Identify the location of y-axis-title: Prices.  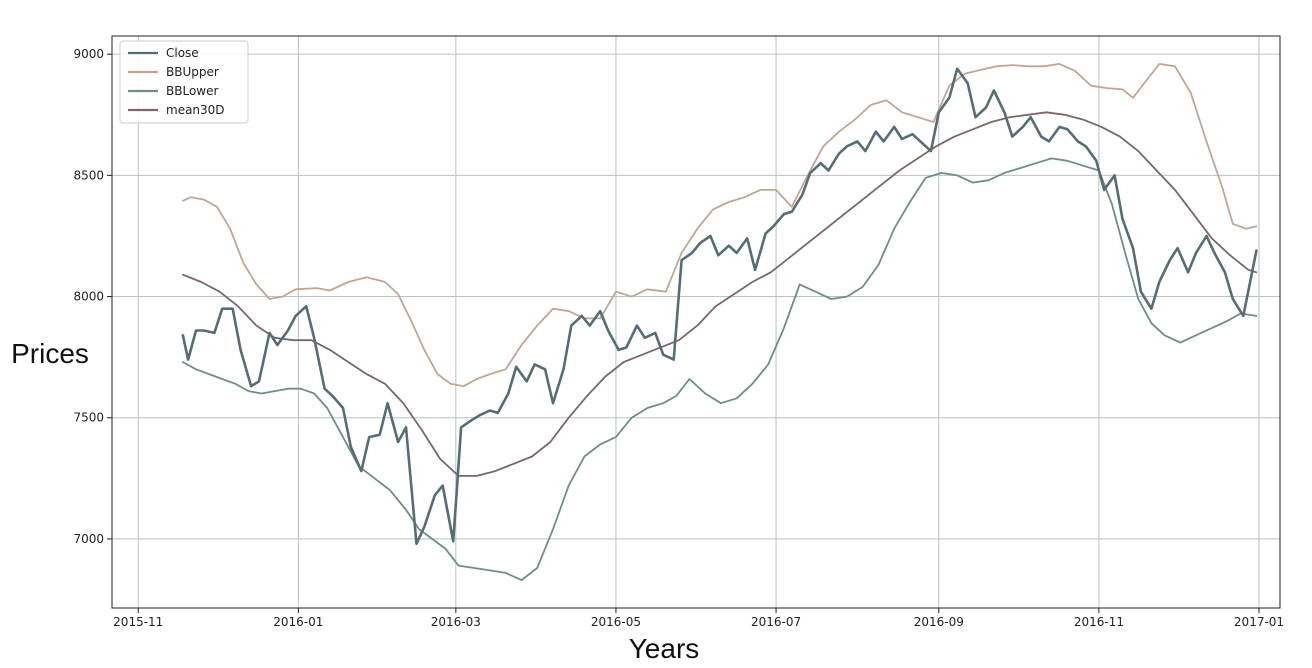
(50, 353).